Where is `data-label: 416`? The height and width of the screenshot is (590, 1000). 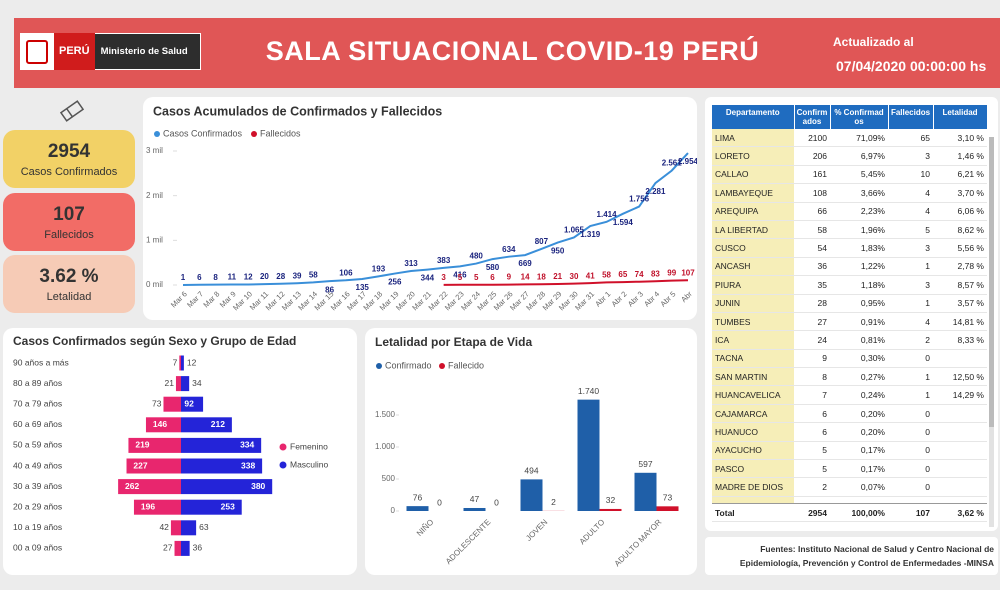
data-label: 416 is located at coordinates (460, 275).